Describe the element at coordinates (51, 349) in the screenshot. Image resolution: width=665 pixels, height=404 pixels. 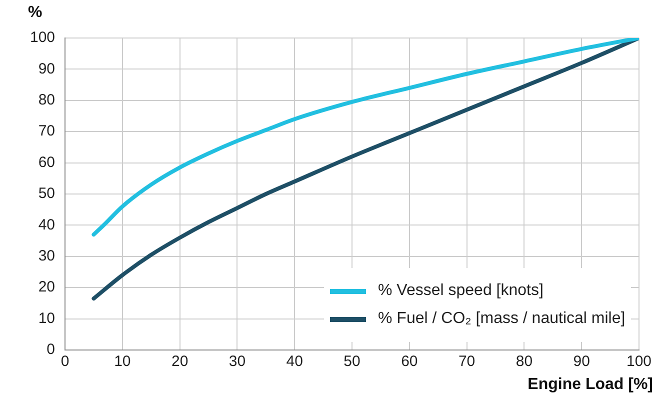
I see `y-tick-label: 0` at that location.